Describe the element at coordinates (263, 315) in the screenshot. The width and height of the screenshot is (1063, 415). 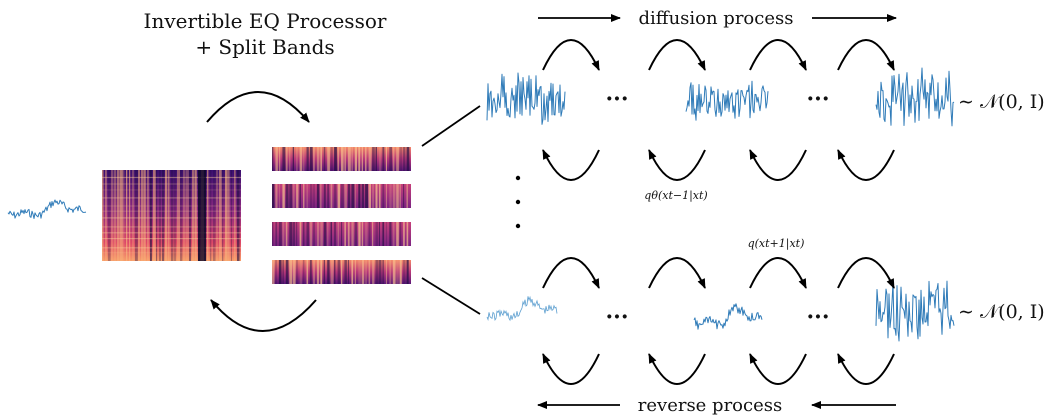
I see `eq-inverse-arrow` at that location.